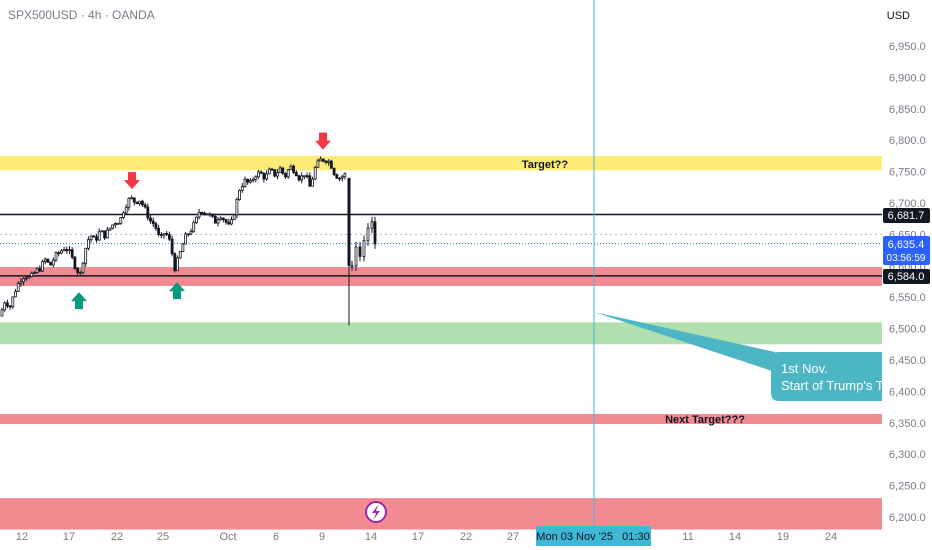  Describe the element at coordinates (201, 221) in the screenshot. I see `markers-layer` at that location.